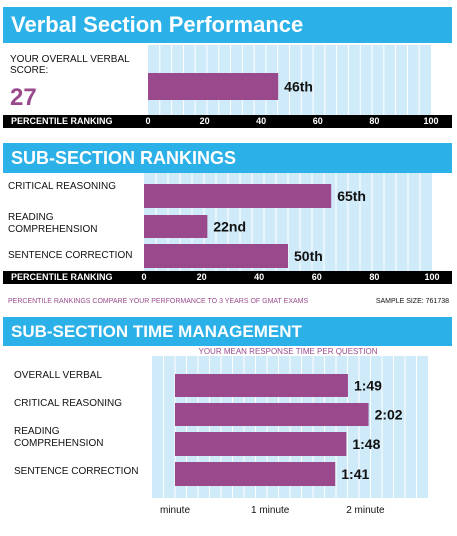 Image resolution: width=457 pixels, height=536 pixels. Describe the element at coordinates (412, 301) in the screenshot. I see `sample-size: SAMPLE SIZE: 761738` at that location.